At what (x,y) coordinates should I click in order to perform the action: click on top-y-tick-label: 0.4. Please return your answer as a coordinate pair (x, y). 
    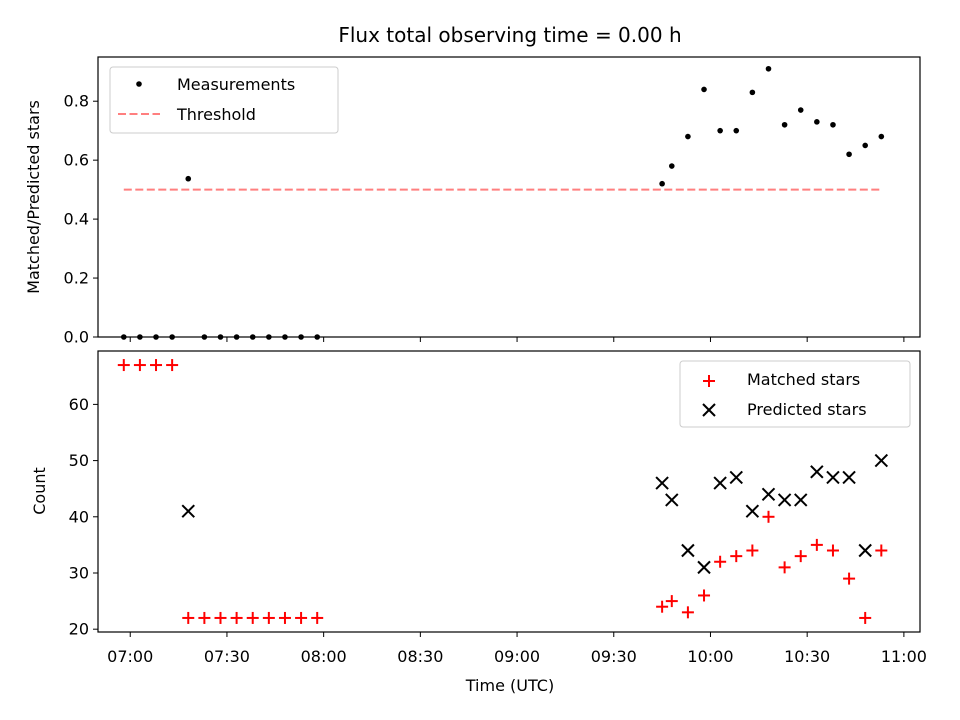
    Looking at the image, I should click on (76, 219).